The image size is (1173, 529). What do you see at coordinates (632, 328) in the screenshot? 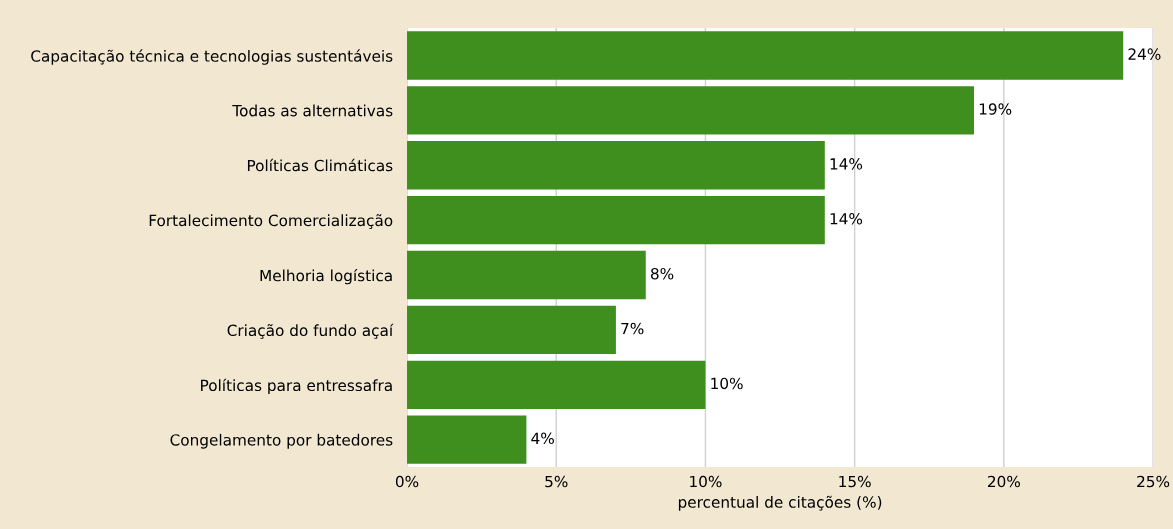
I see `data-label: 7%` at bounding box center [632, 328].